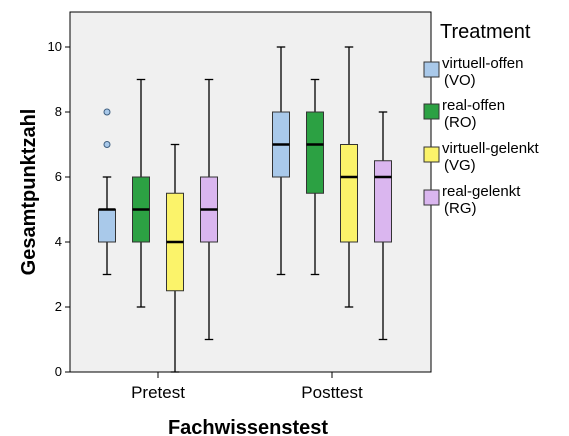 This screenshot has width=569, height=436. I want to click on legend-label-line1: virtuell-offen, so click(482, 63).